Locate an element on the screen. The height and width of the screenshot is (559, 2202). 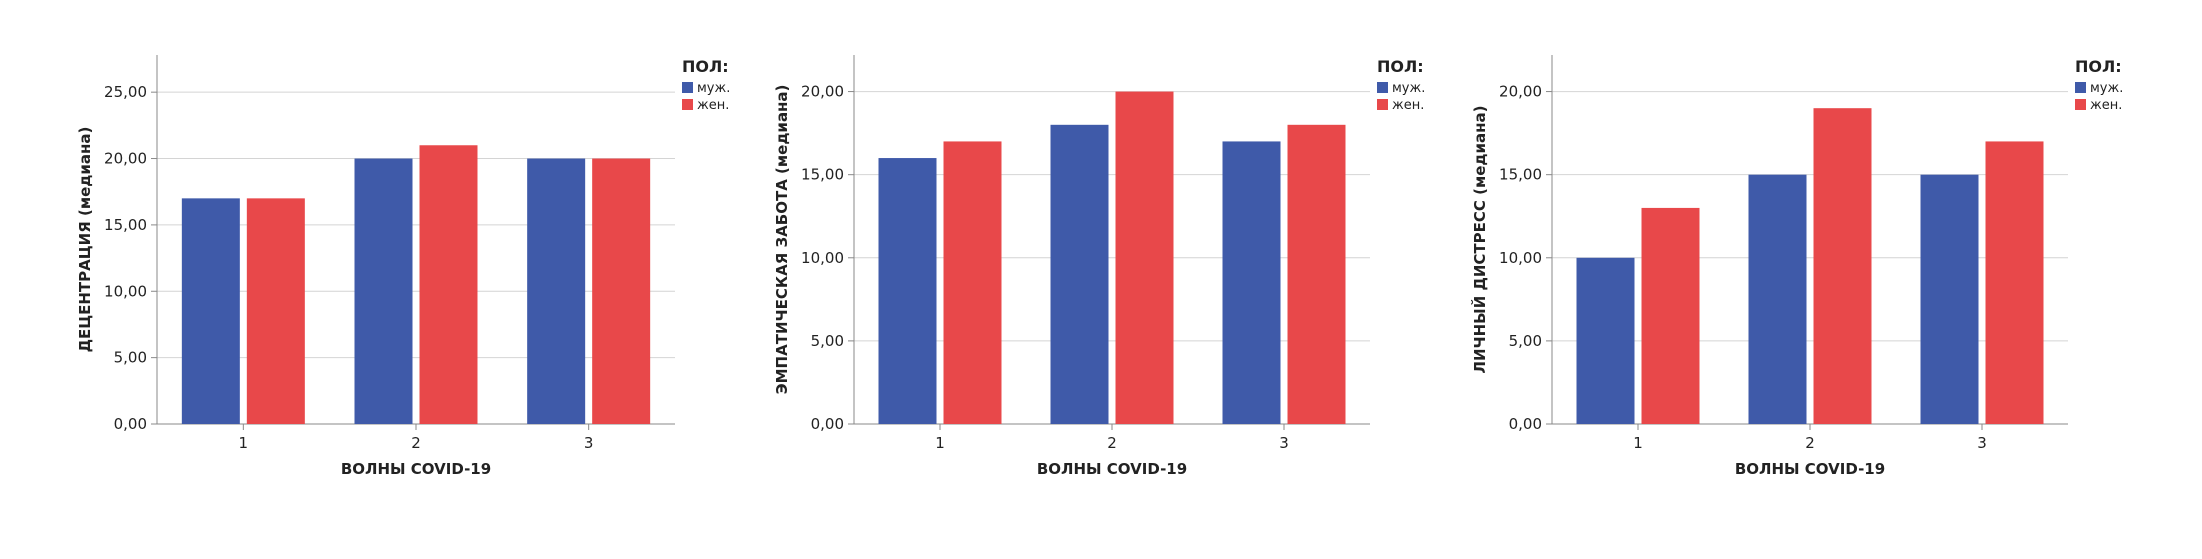
y-tick-label: 25,00 is located at coordinates (125, 92).